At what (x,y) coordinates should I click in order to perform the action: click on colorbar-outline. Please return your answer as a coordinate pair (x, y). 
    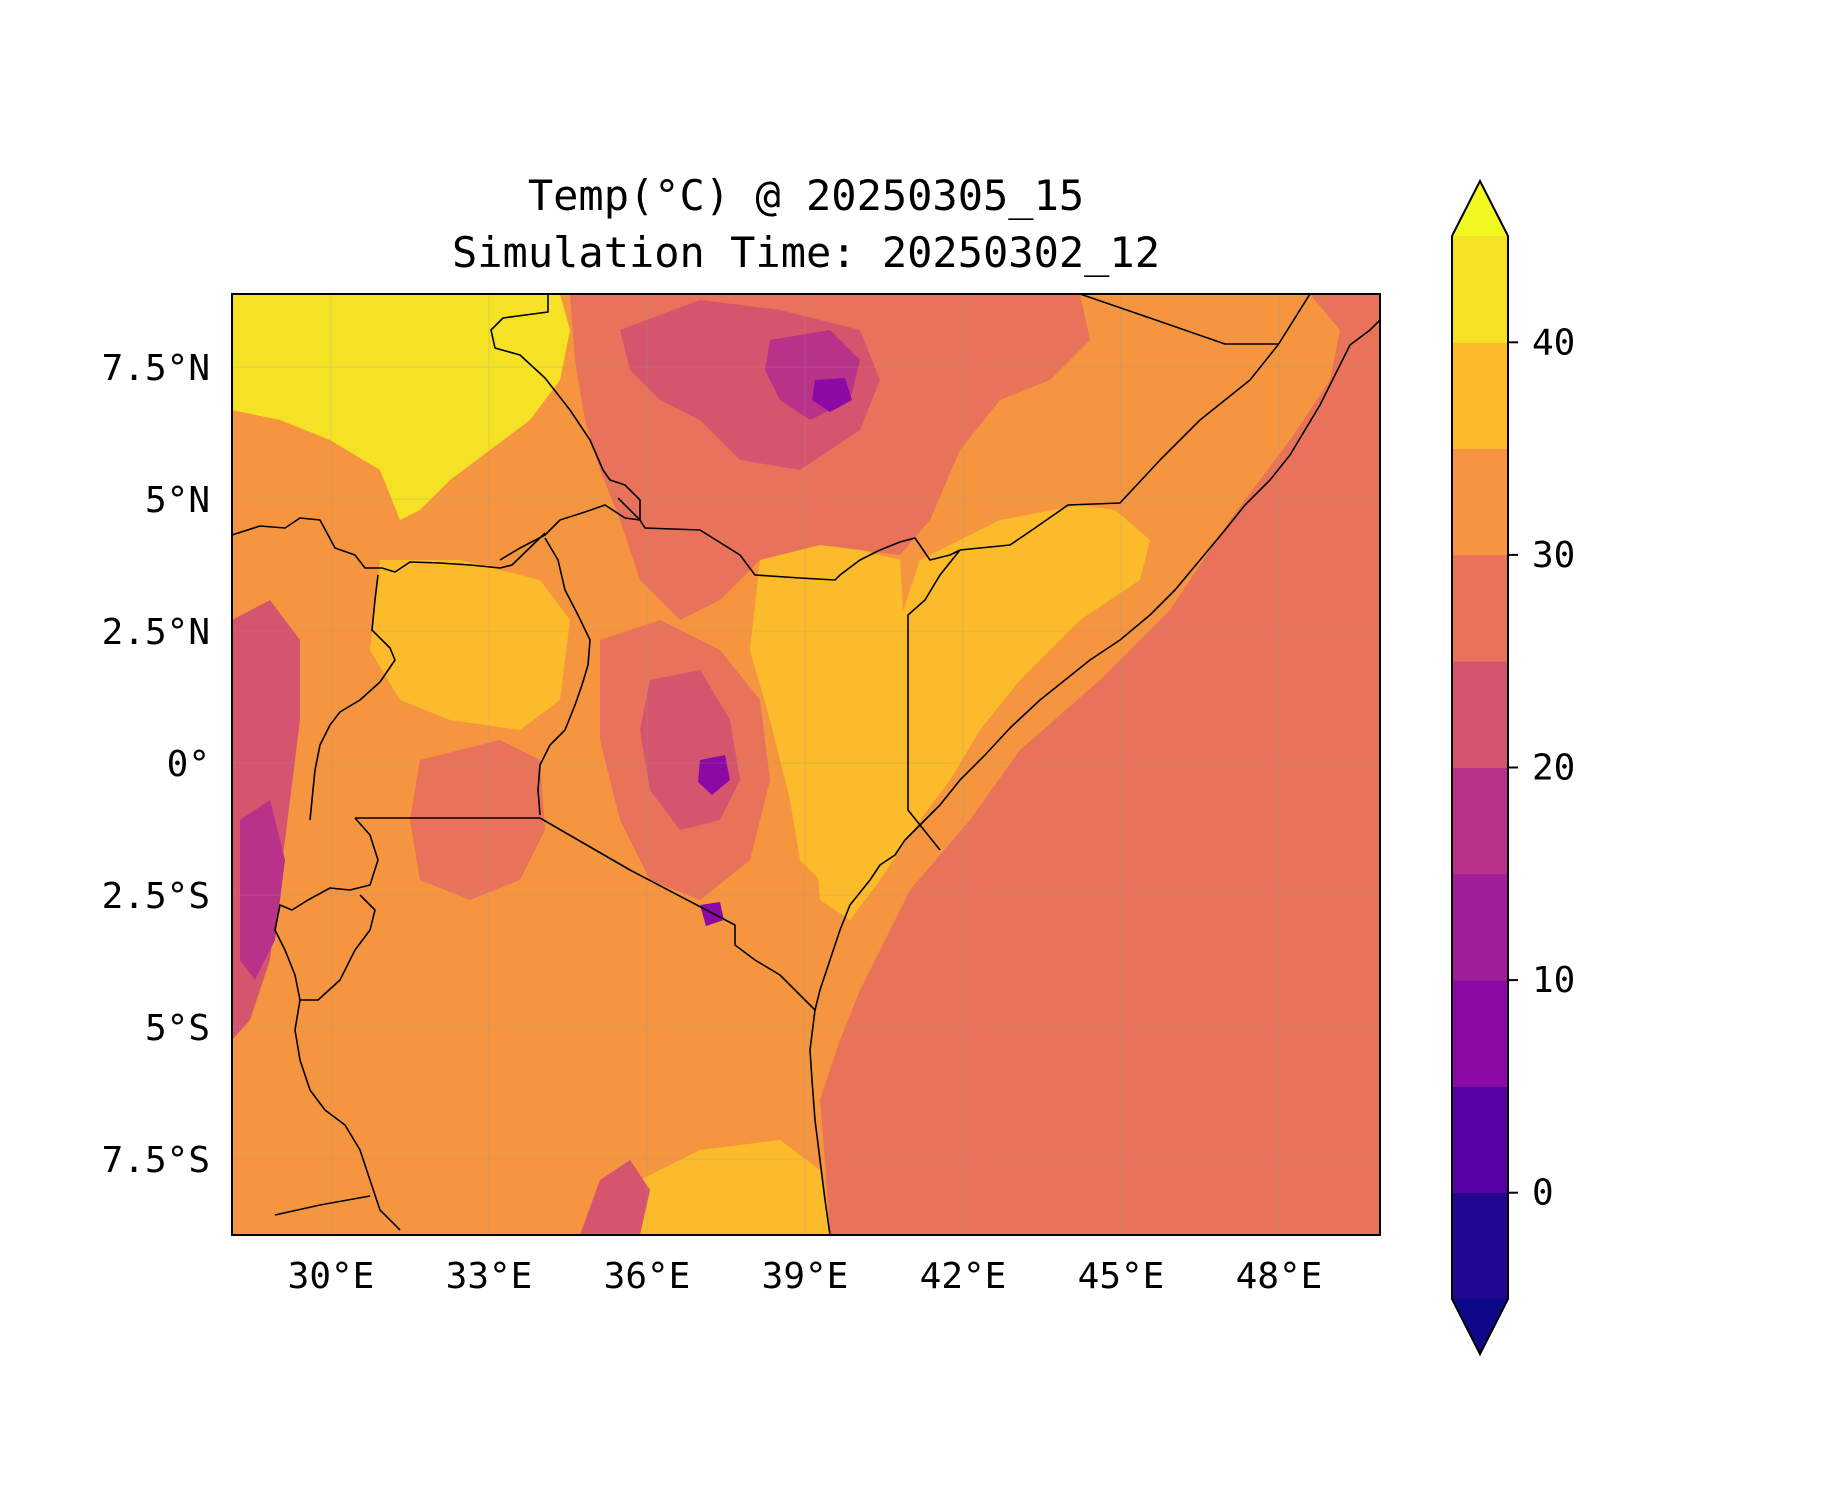
    Looking at the image, I should click on (1480, 767).